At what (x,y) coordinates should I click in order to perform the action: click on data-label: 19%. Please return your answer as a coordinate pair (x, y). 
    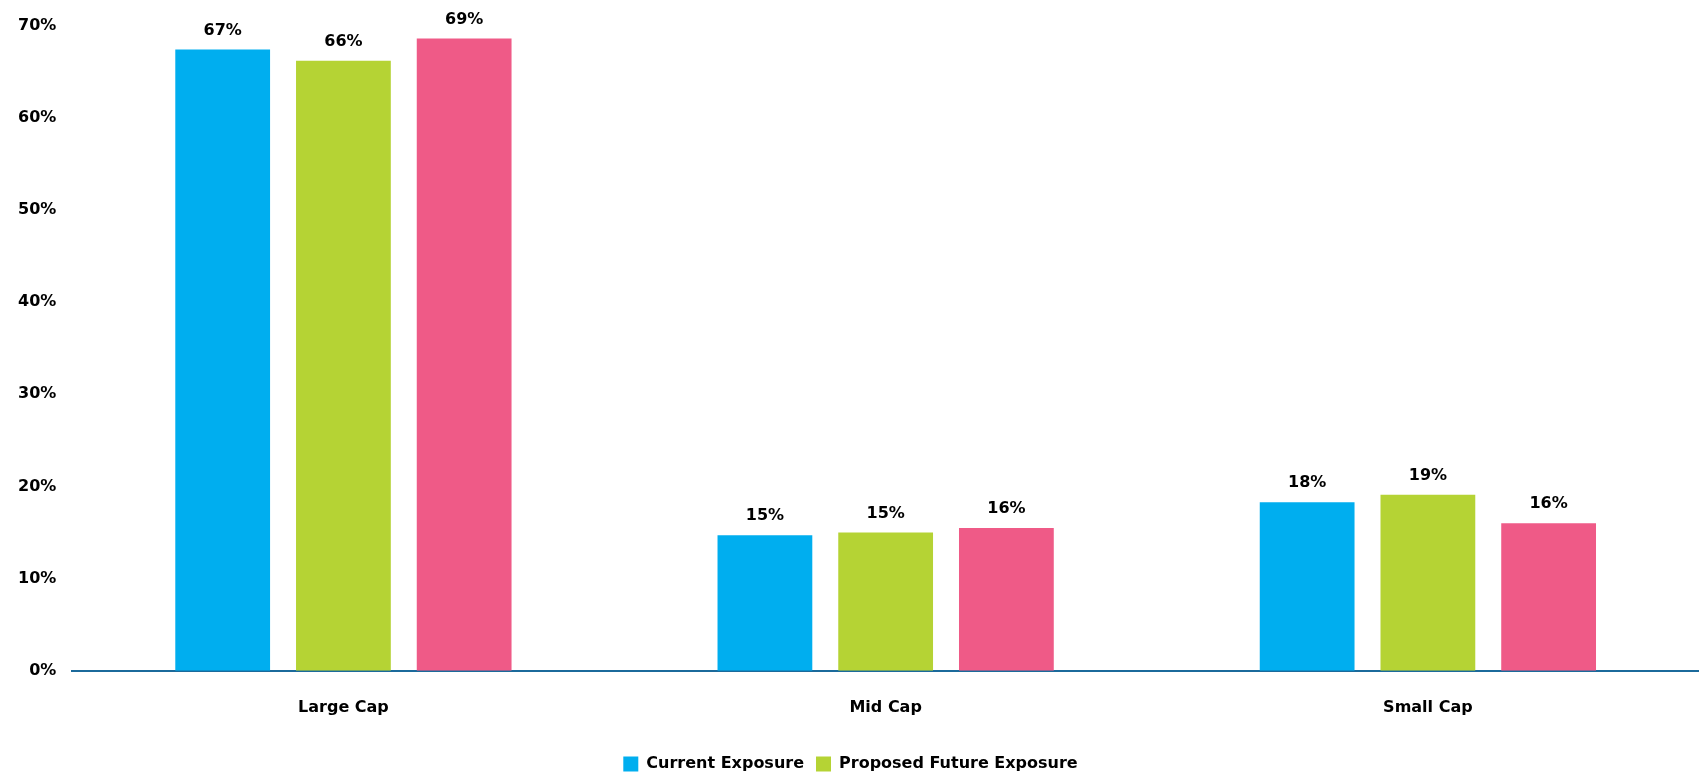
    Looking at the image, I should click on (1428, 474).